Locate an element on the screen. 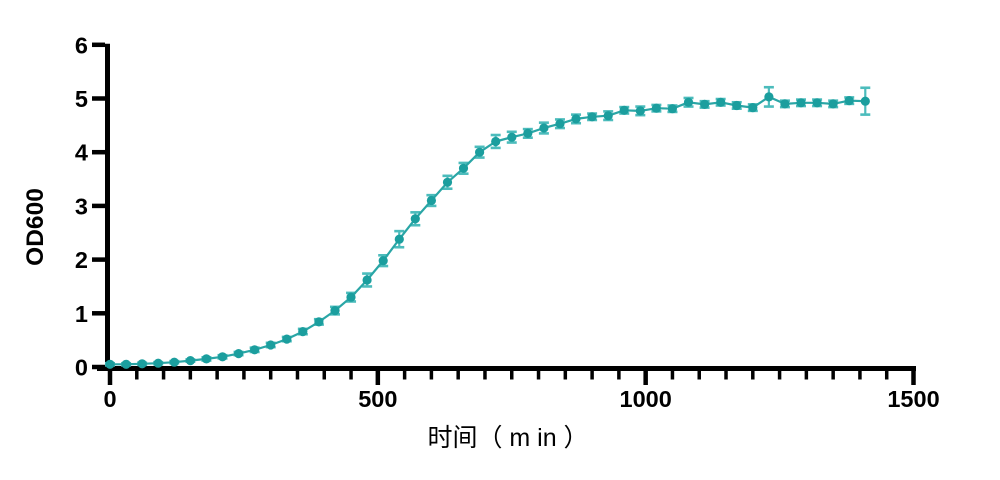 The height and width of the screenshot is (480, 1000). y-axis-title: OD600 is located at coordinates (35, 227).